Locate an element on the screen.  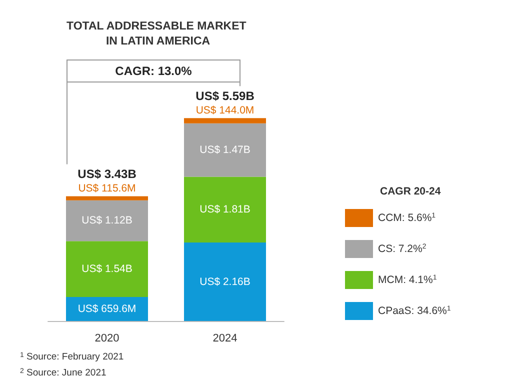
data-label: US$ 1.54B is located at coordinates (107, 269).